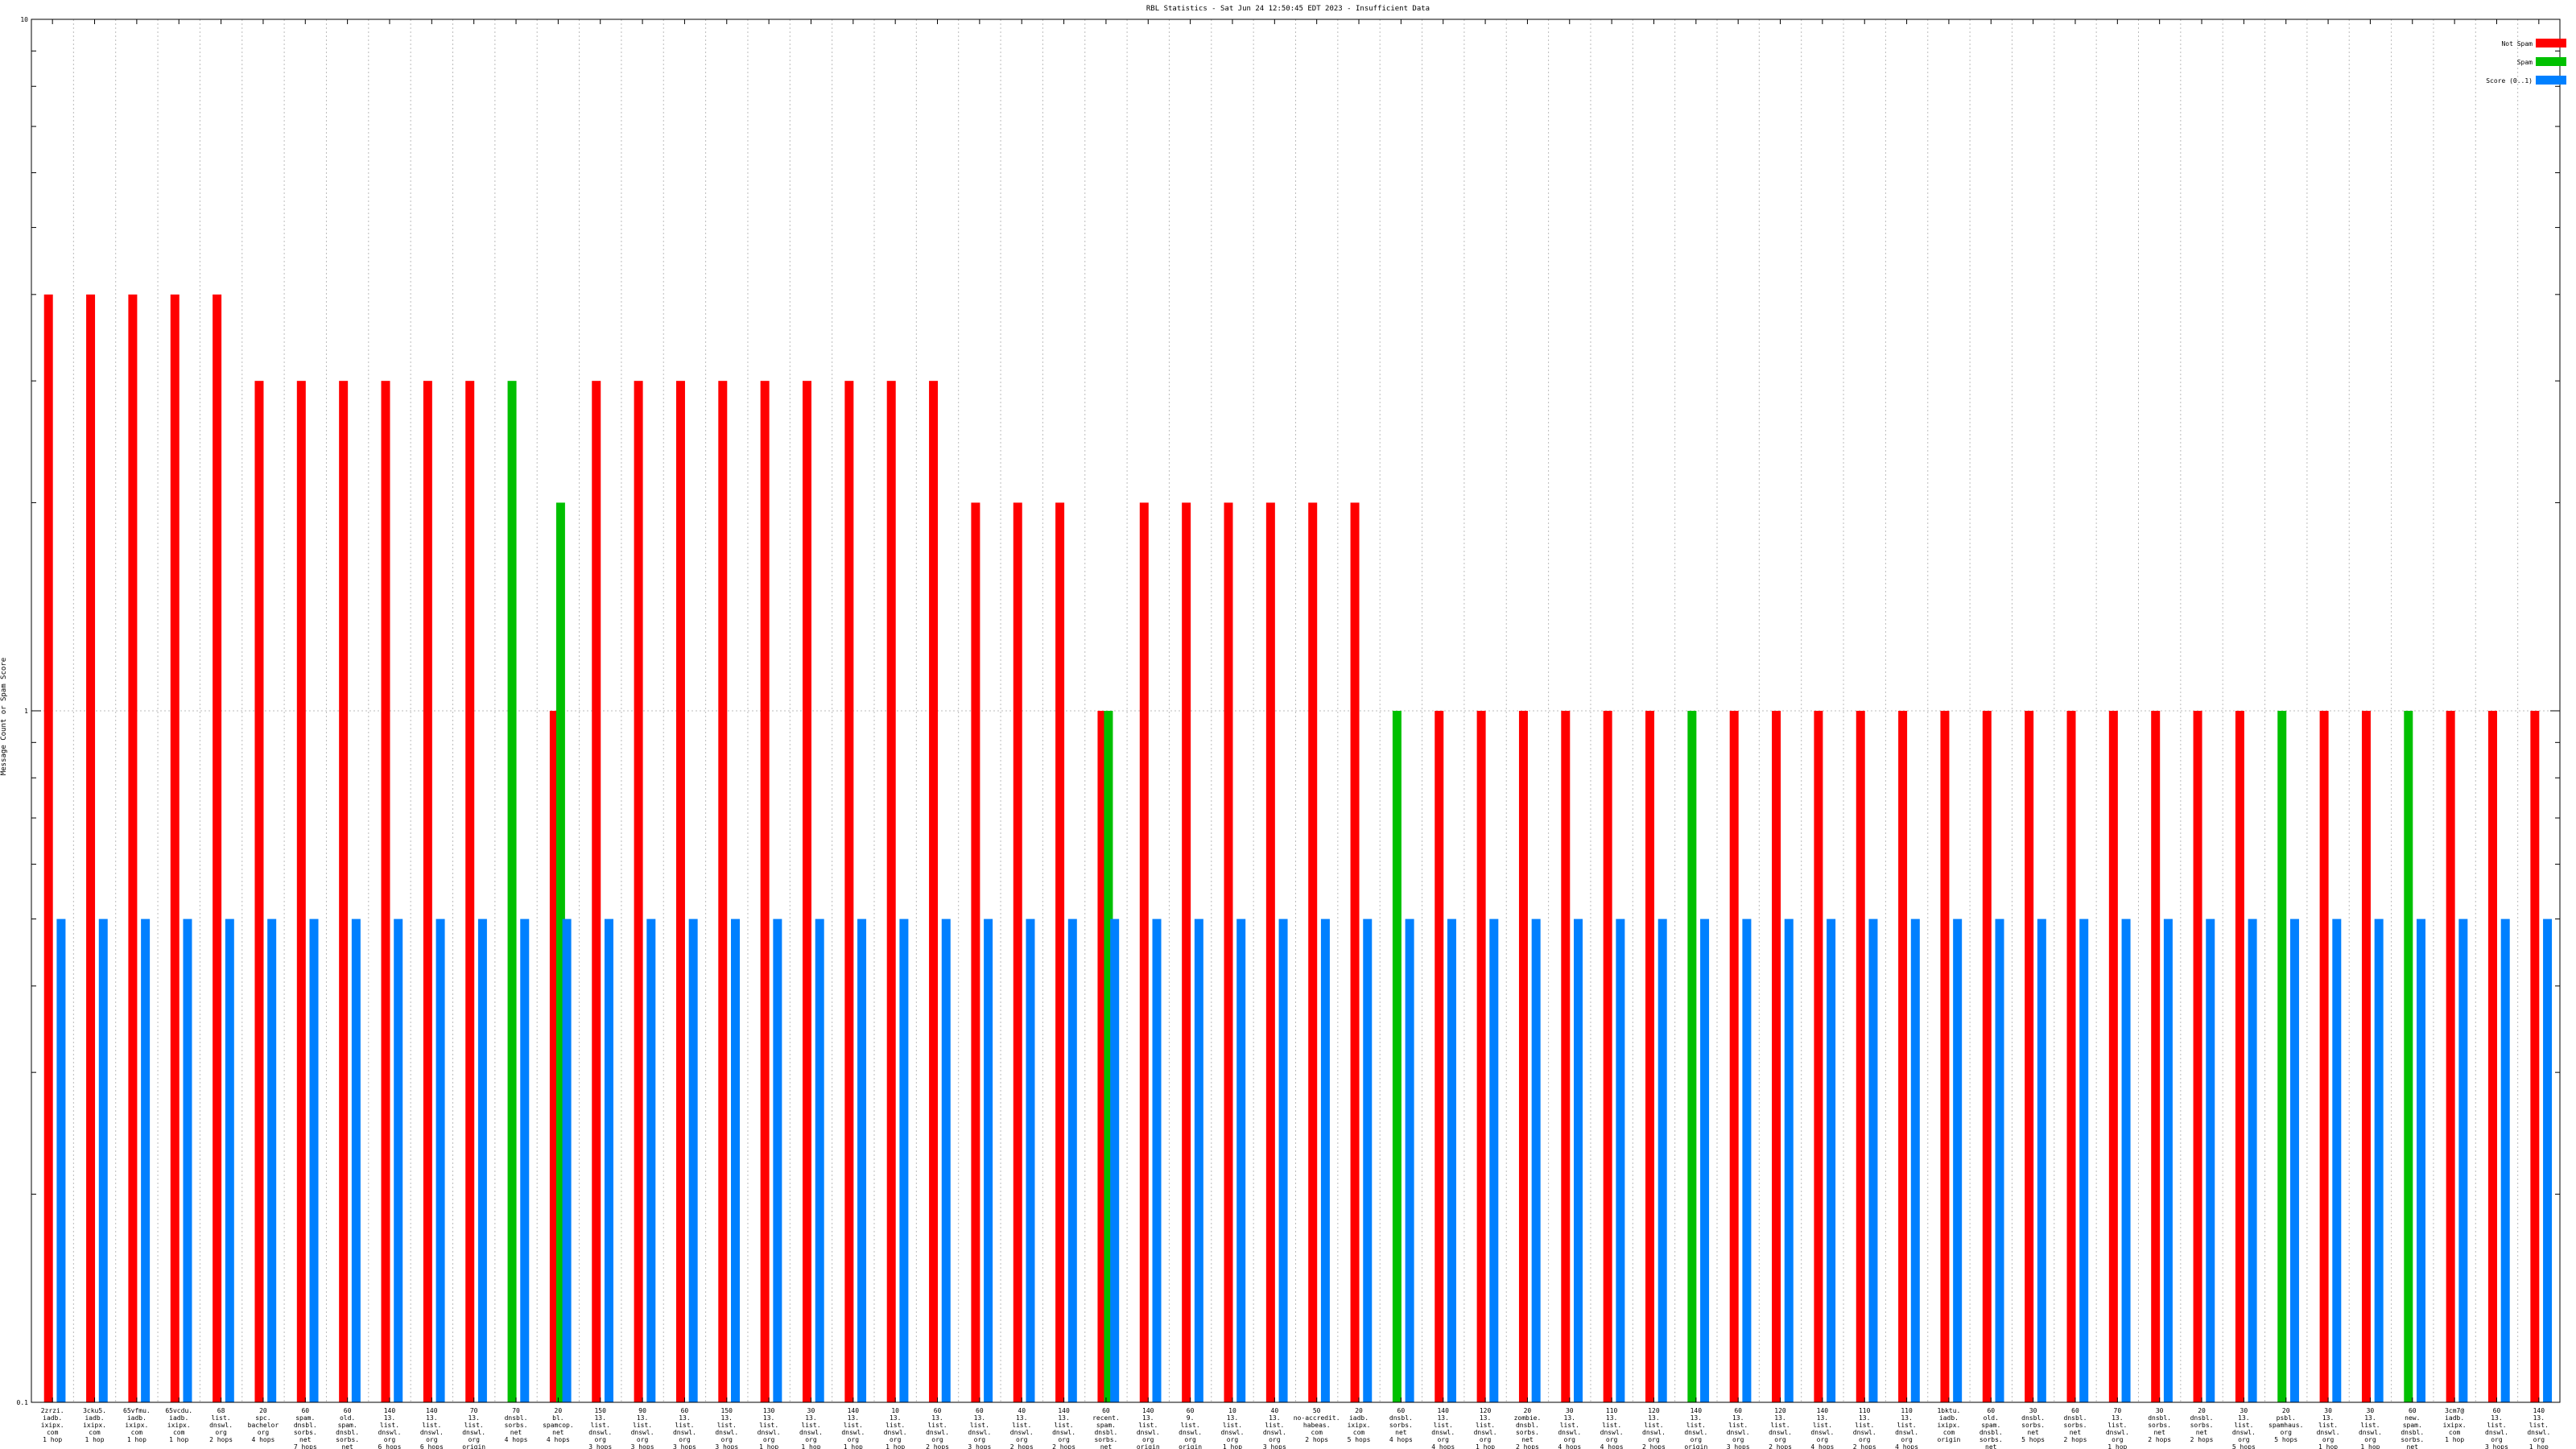  What do you see at coordinates (2551, 80) in the screenshot?
I see `legend-swatch` at bounding box center [2551, 80].